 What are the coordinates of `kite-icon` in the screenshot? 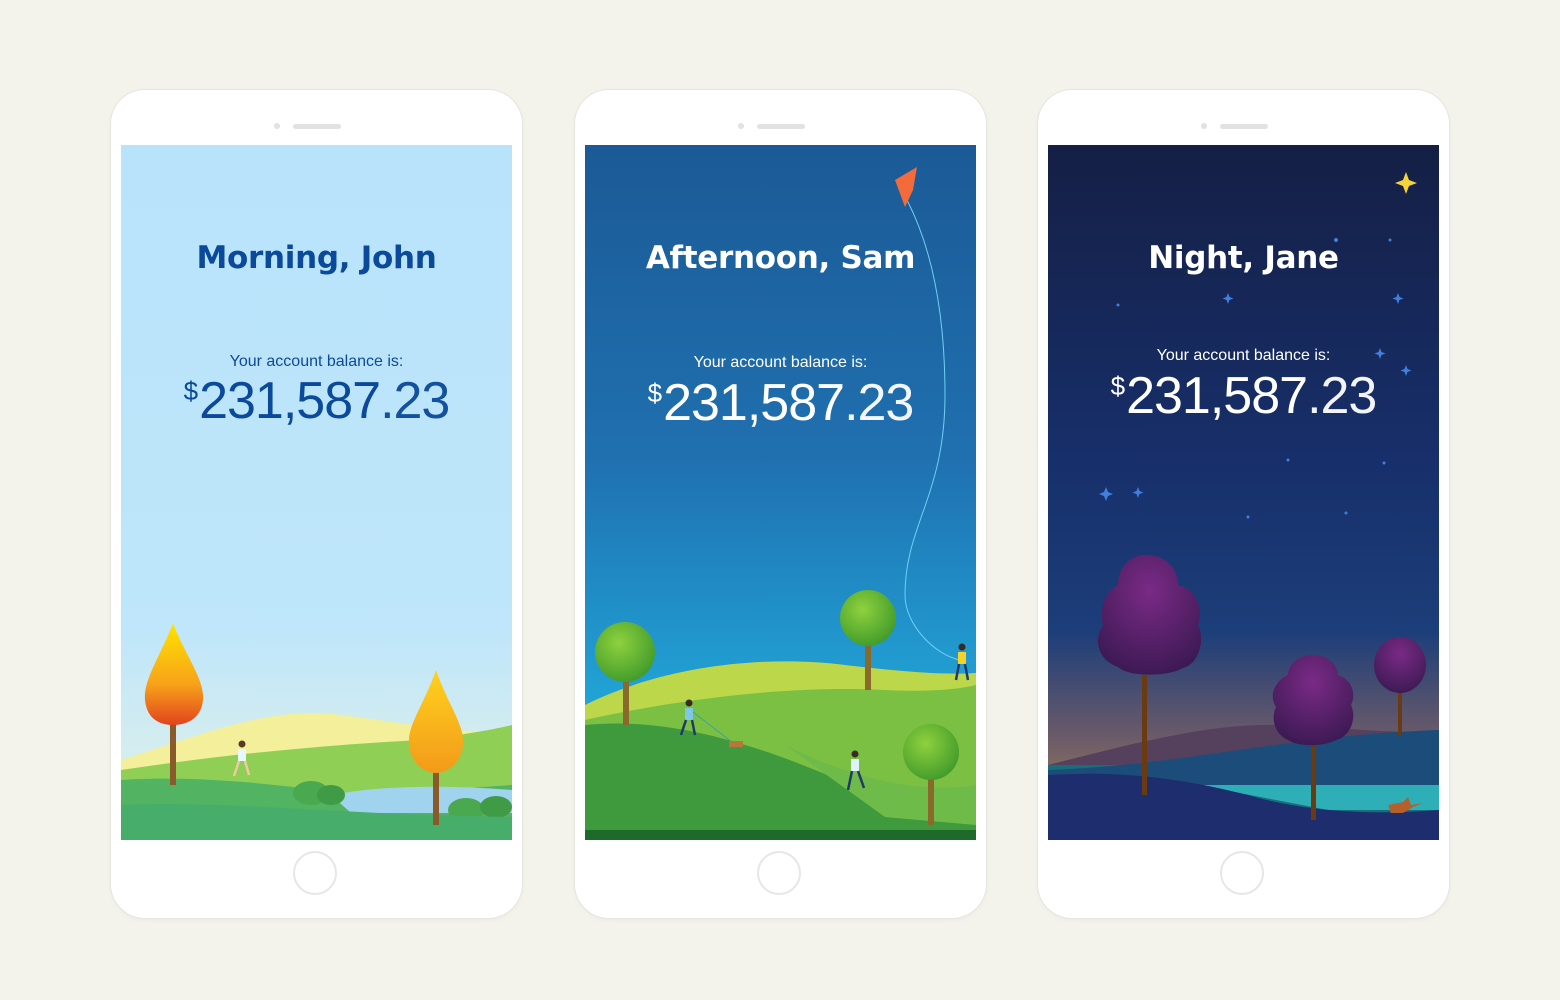 It's located at (906, 187).